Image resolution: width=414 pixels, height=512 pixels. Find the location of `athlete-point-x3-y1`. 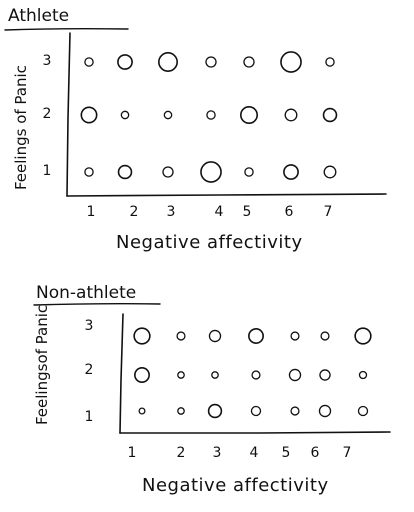

athlete-point-x3-y1 is located at coordinates (168, 172).